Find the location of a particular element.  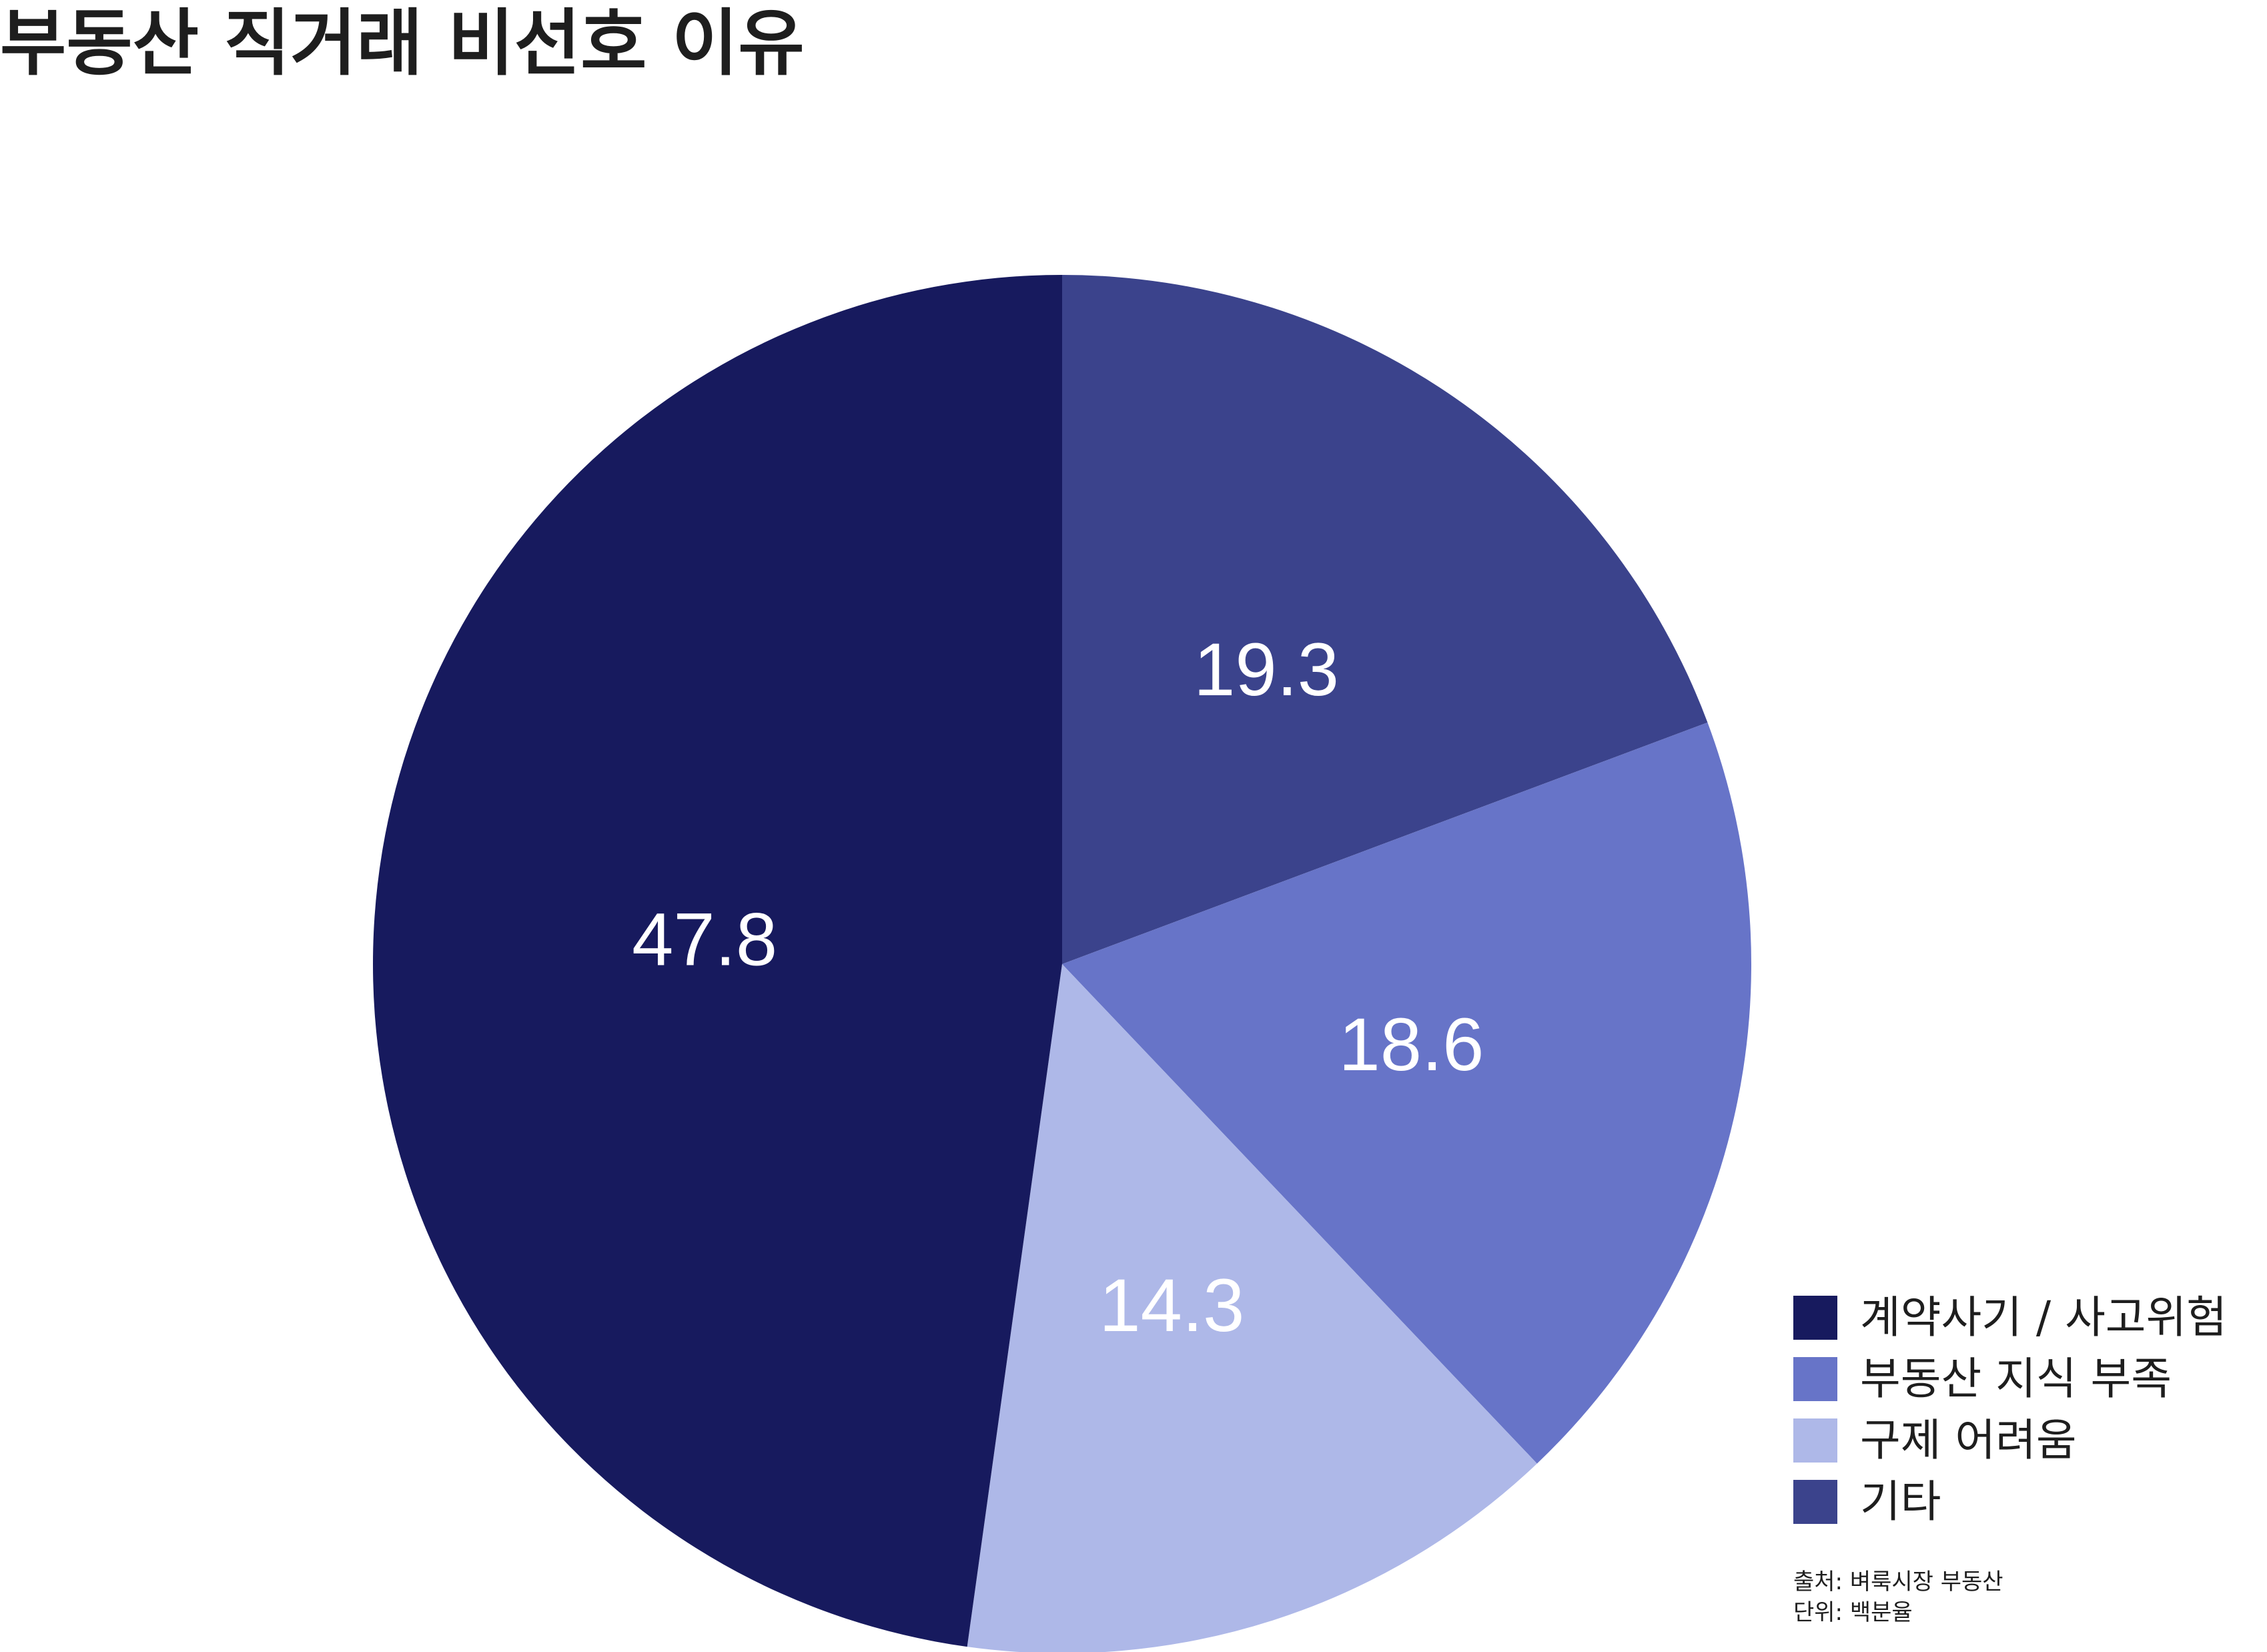

footnote: 출처: 벼룩시장 부동산 단위: 백분율 is located at coordinates (1898, 1597).